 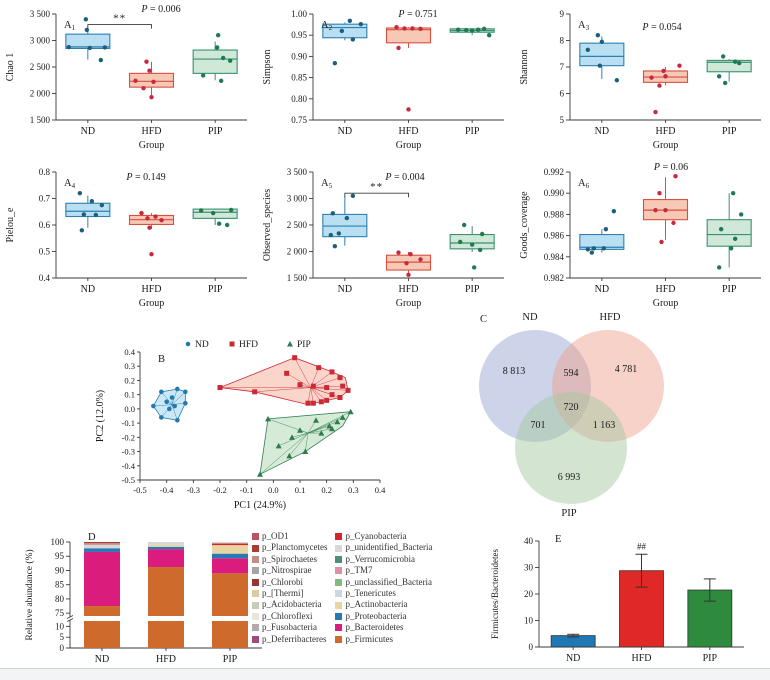 I want to click on y-tick-label: 0.1, so click(x=129, y=395).